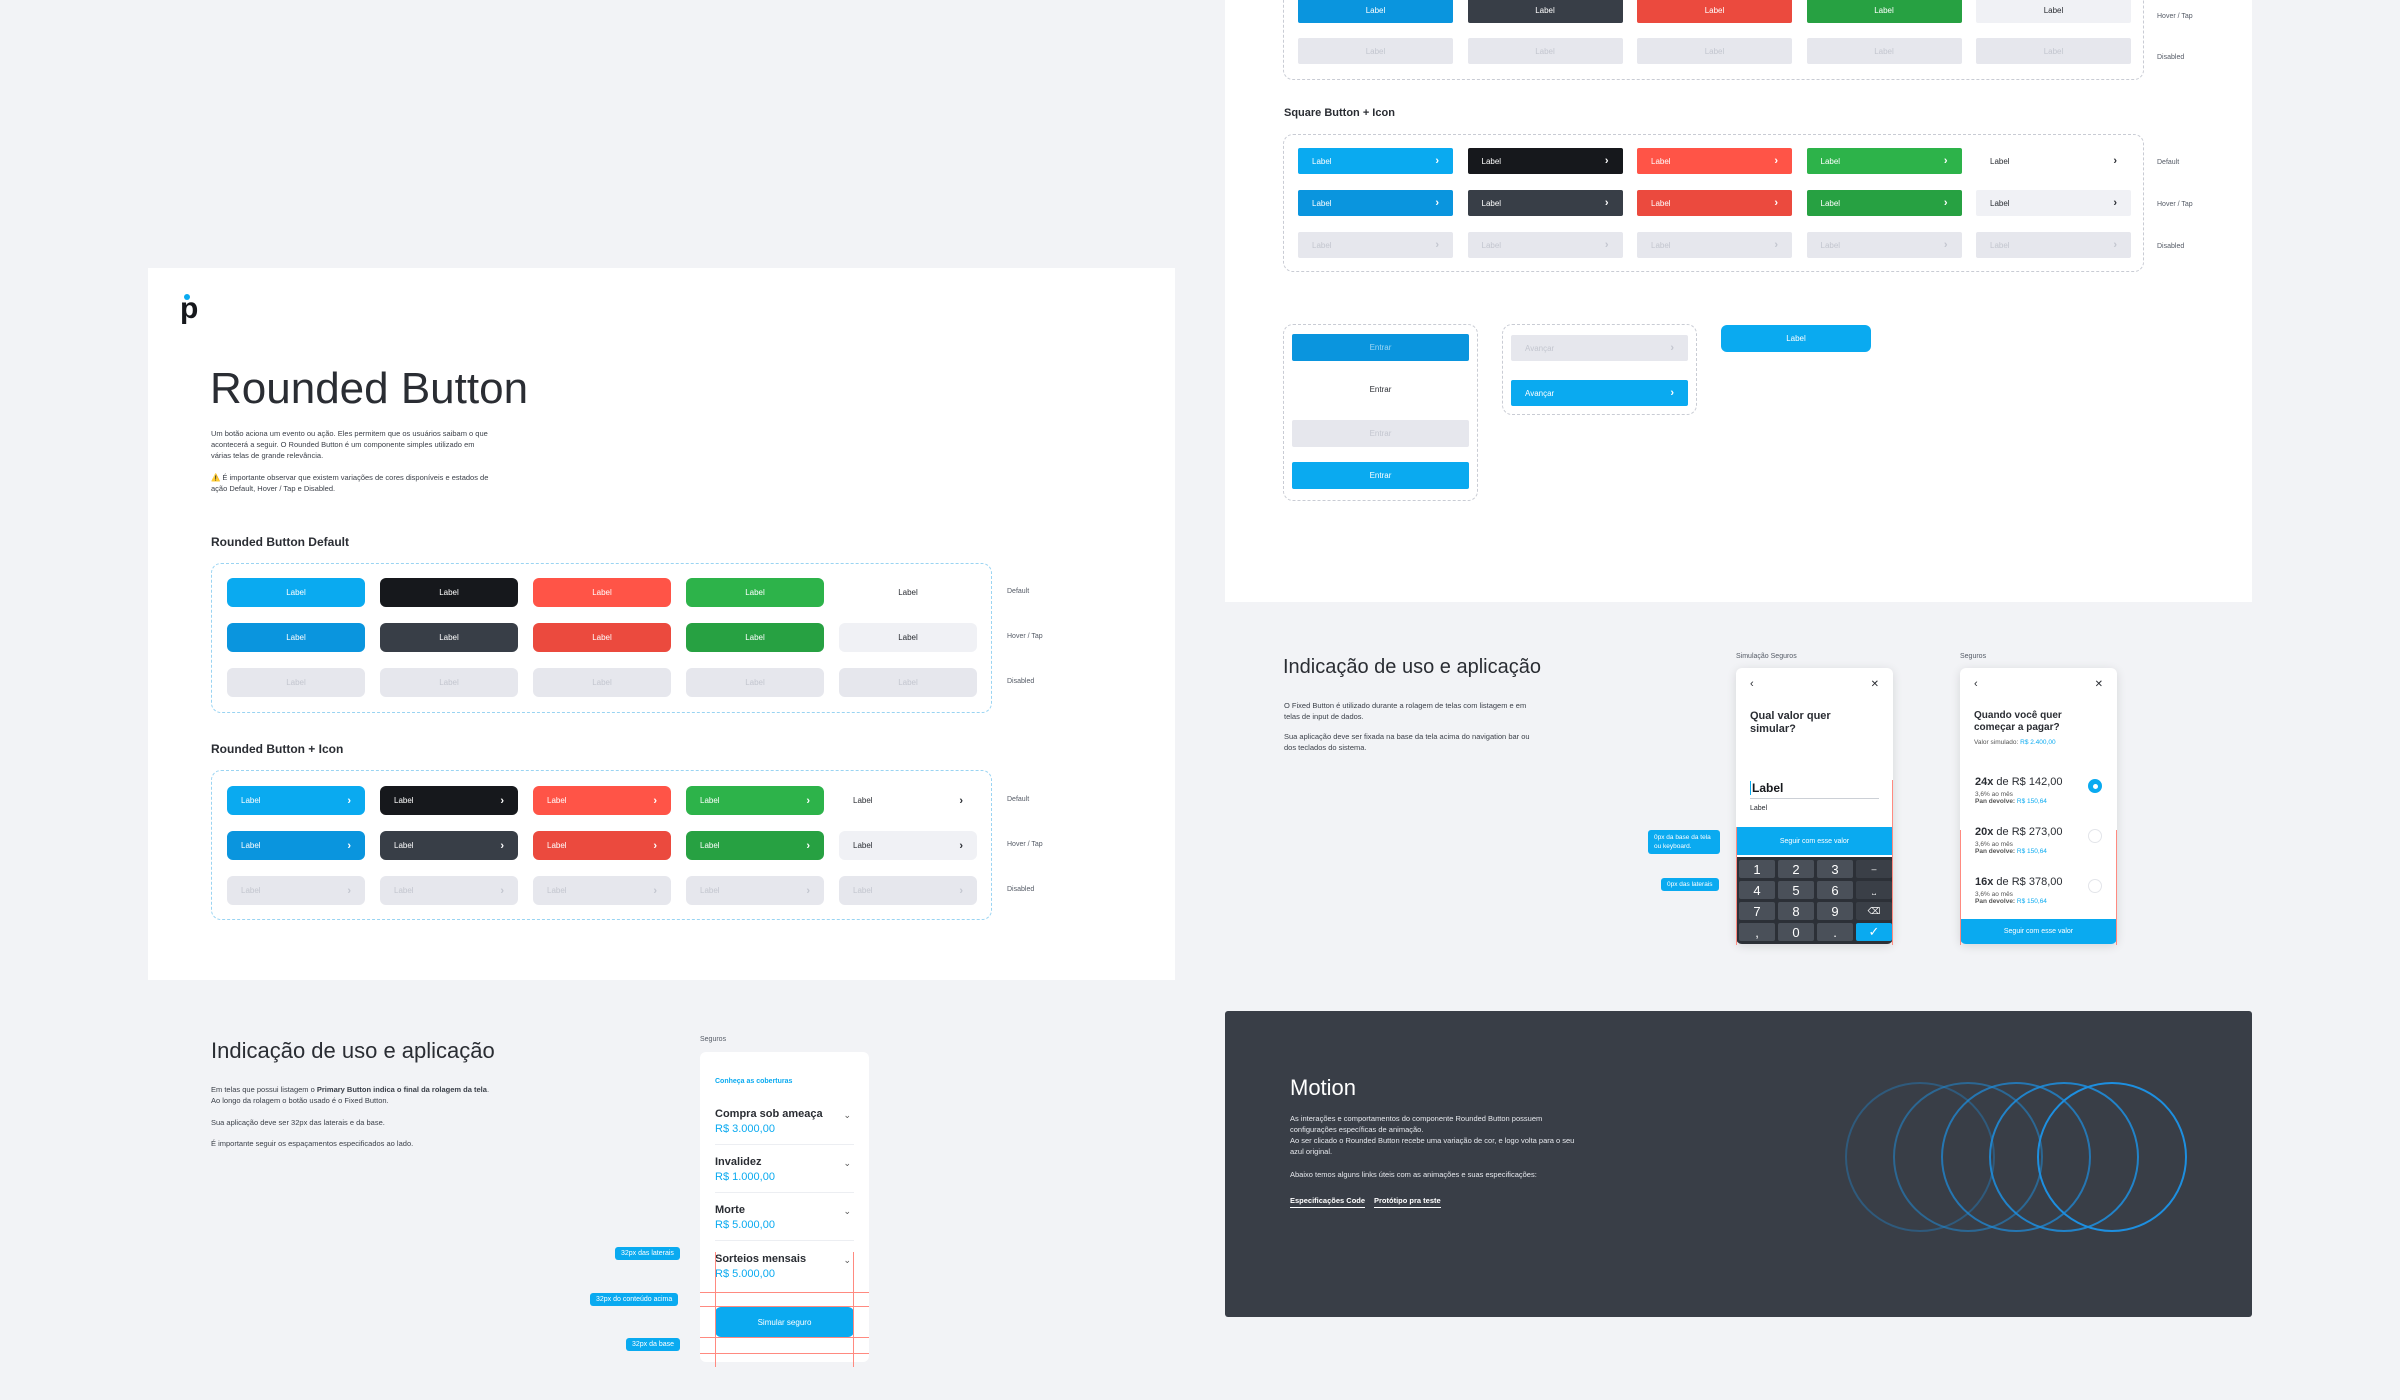 This screenshot has height=1400, width=2400. What do you see at coordinates (783, 1266) in the screenshot?
I see `coverage-item: Sorteios mensais R$ 5.000,00 ⌄` at bounding box center [783, 1266].